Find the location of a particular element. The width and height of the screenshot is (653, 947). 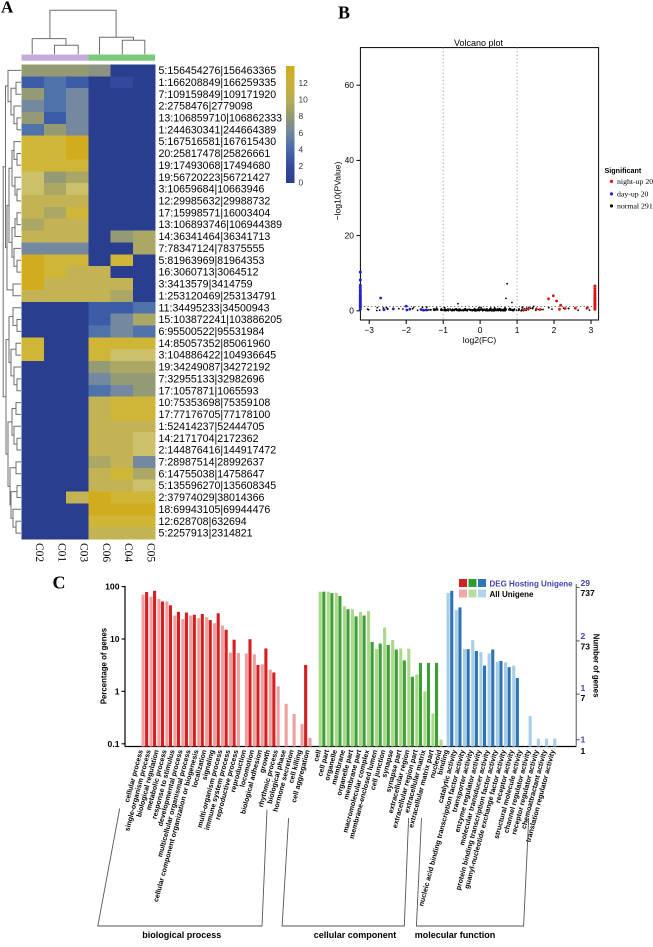

svg-text: 20:25817478|25826661 is located at coordinates (215, 154).